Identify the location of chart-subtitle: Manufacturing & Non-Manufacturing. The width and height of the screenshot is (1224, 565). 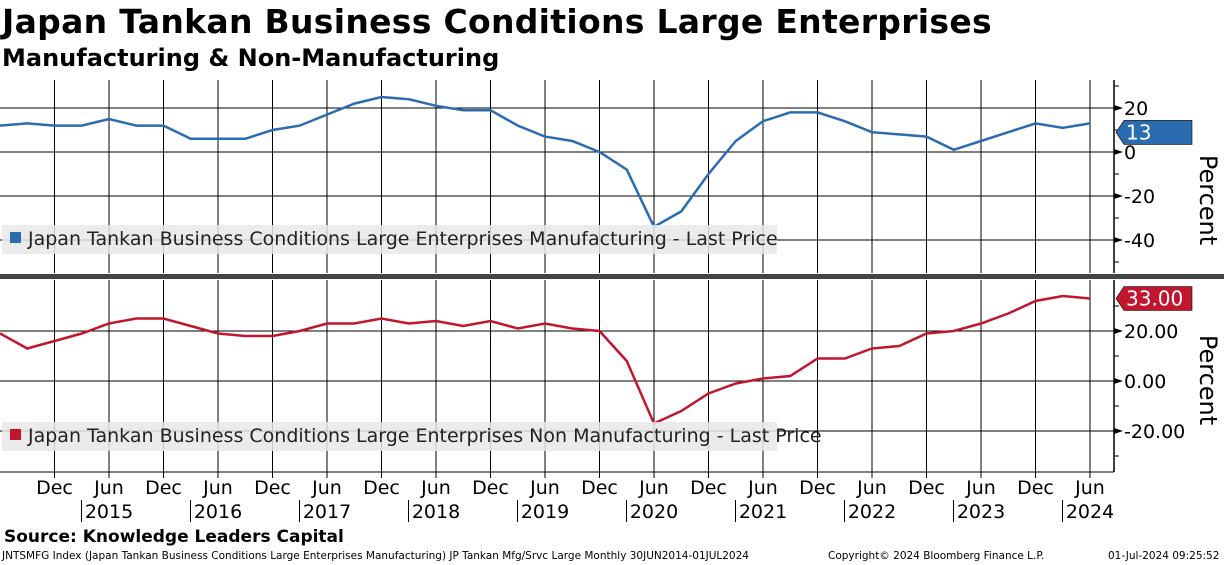
(251, 58).